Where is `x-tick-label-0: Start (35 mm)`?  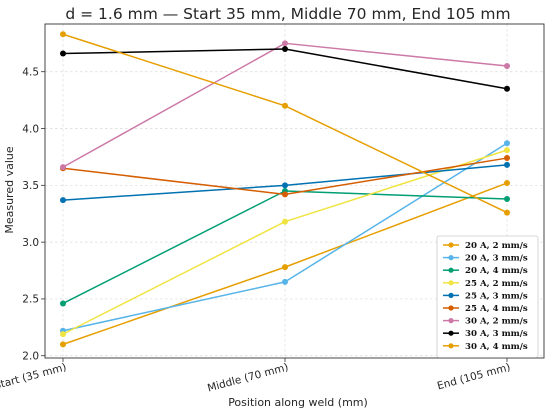
x-tick-label-0: Start (35 mm) is located at coordinates (34, 376).